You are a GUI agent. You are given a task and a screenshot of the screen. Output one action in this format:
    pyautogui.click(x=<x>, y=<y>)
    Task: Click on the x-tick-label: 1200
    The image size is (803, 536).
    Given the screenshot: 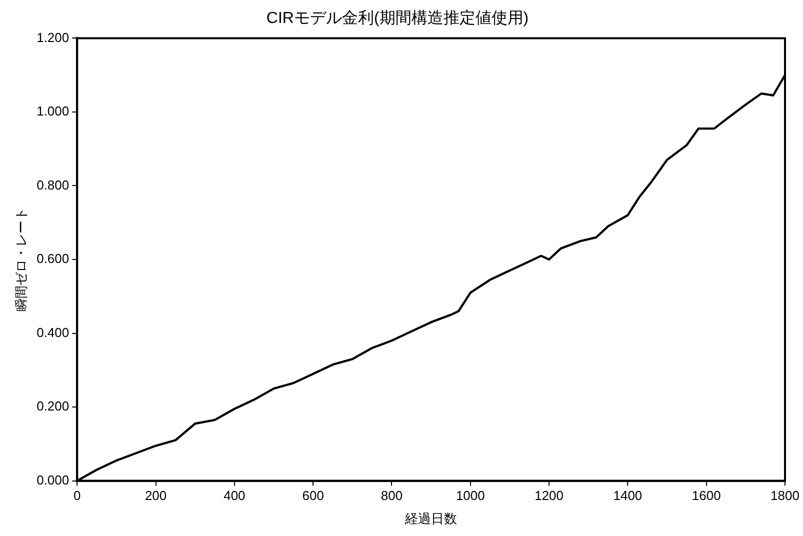 What is the action you would take?
    pyautogui.click(x=549, y=496)
    